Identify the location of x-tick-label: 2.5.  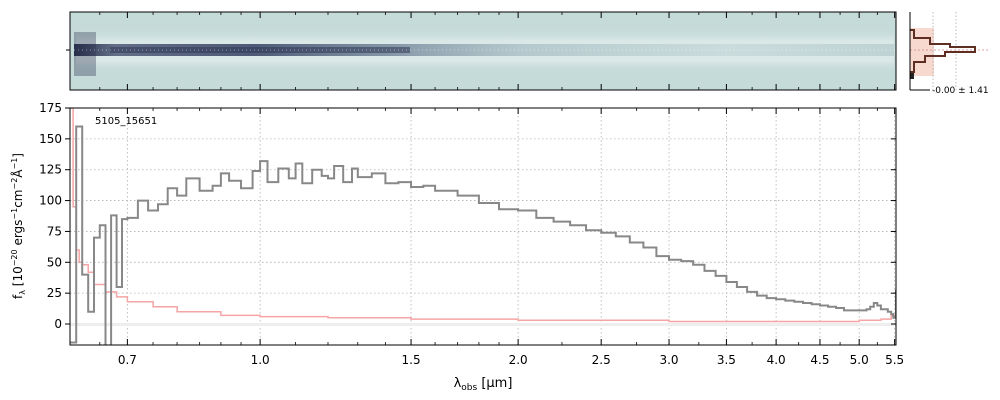
(601, 360).